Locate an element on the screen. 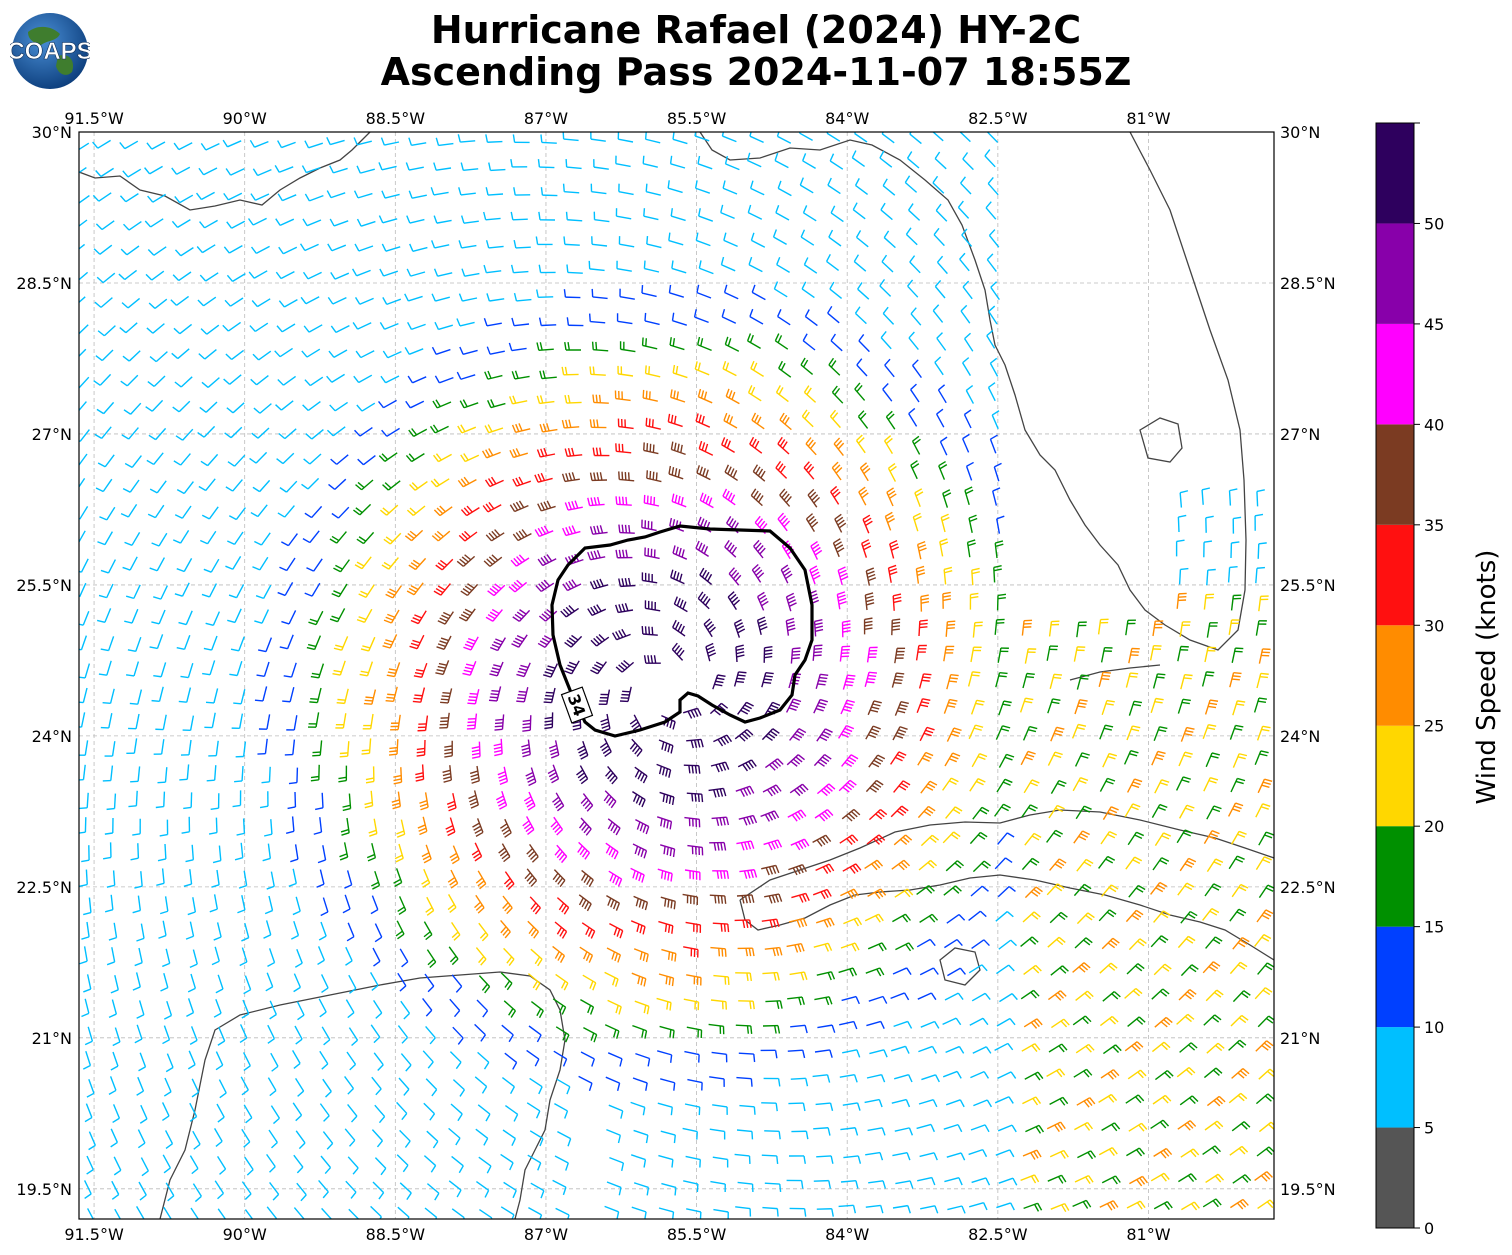  colorbar-tick-label: 15 is located at coordinates (1434, 927).